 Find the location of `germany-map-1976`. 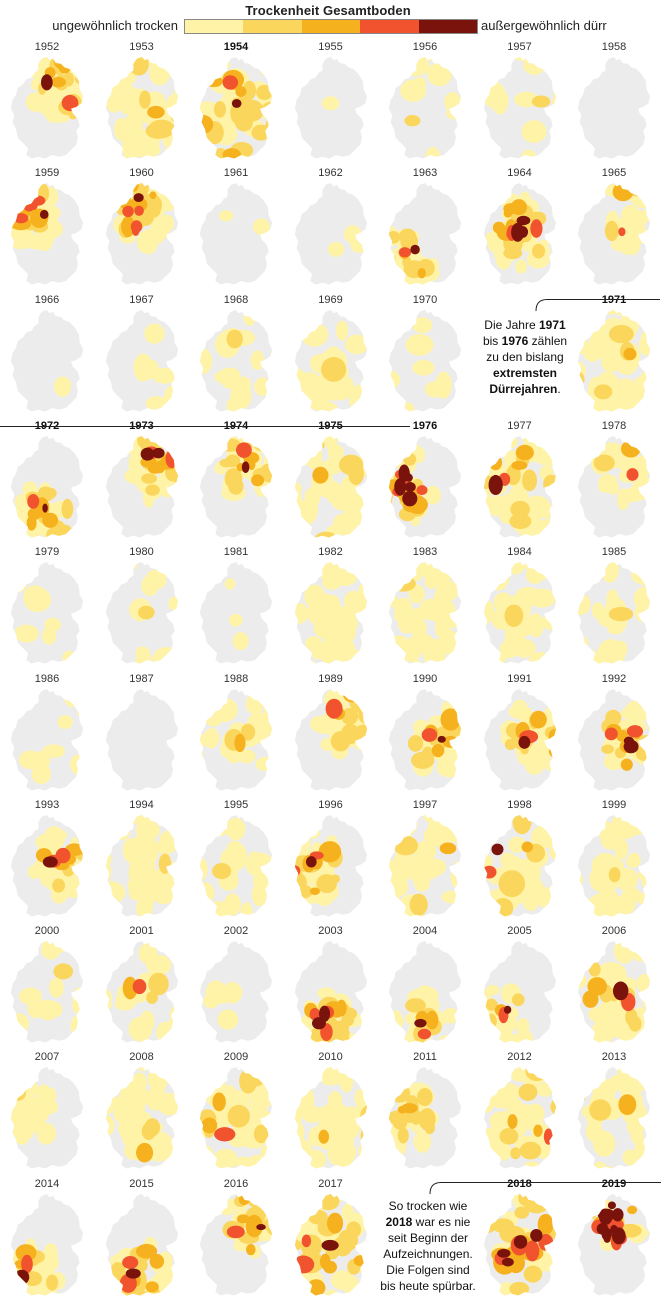

germany-map-1976 is located at coordinates (425, 488).